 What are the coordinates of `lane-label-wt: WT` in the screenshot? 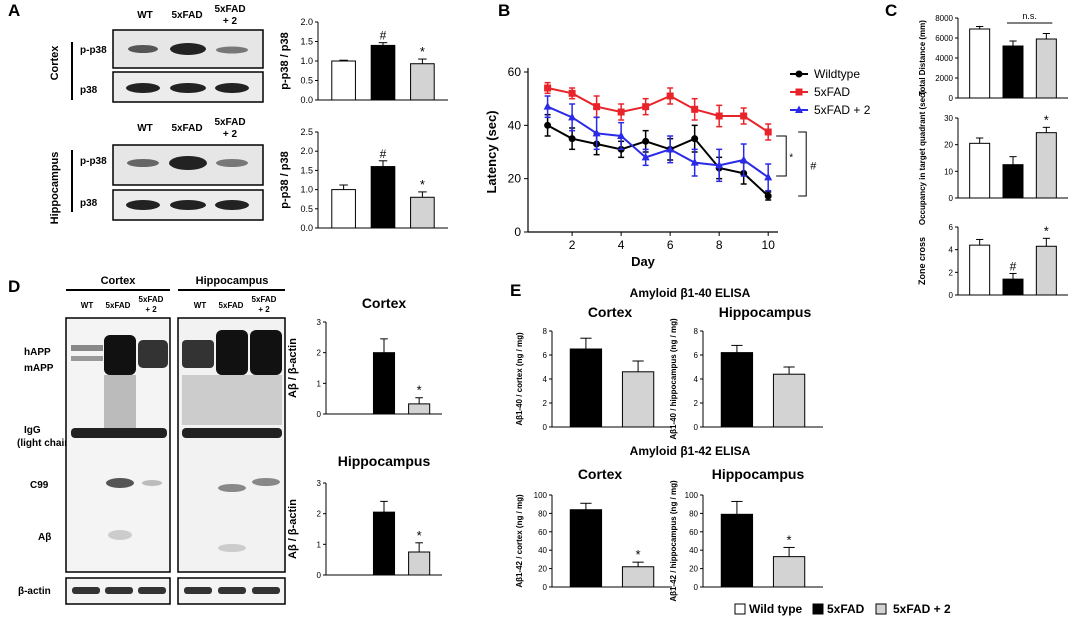 It's located at (145, 128).